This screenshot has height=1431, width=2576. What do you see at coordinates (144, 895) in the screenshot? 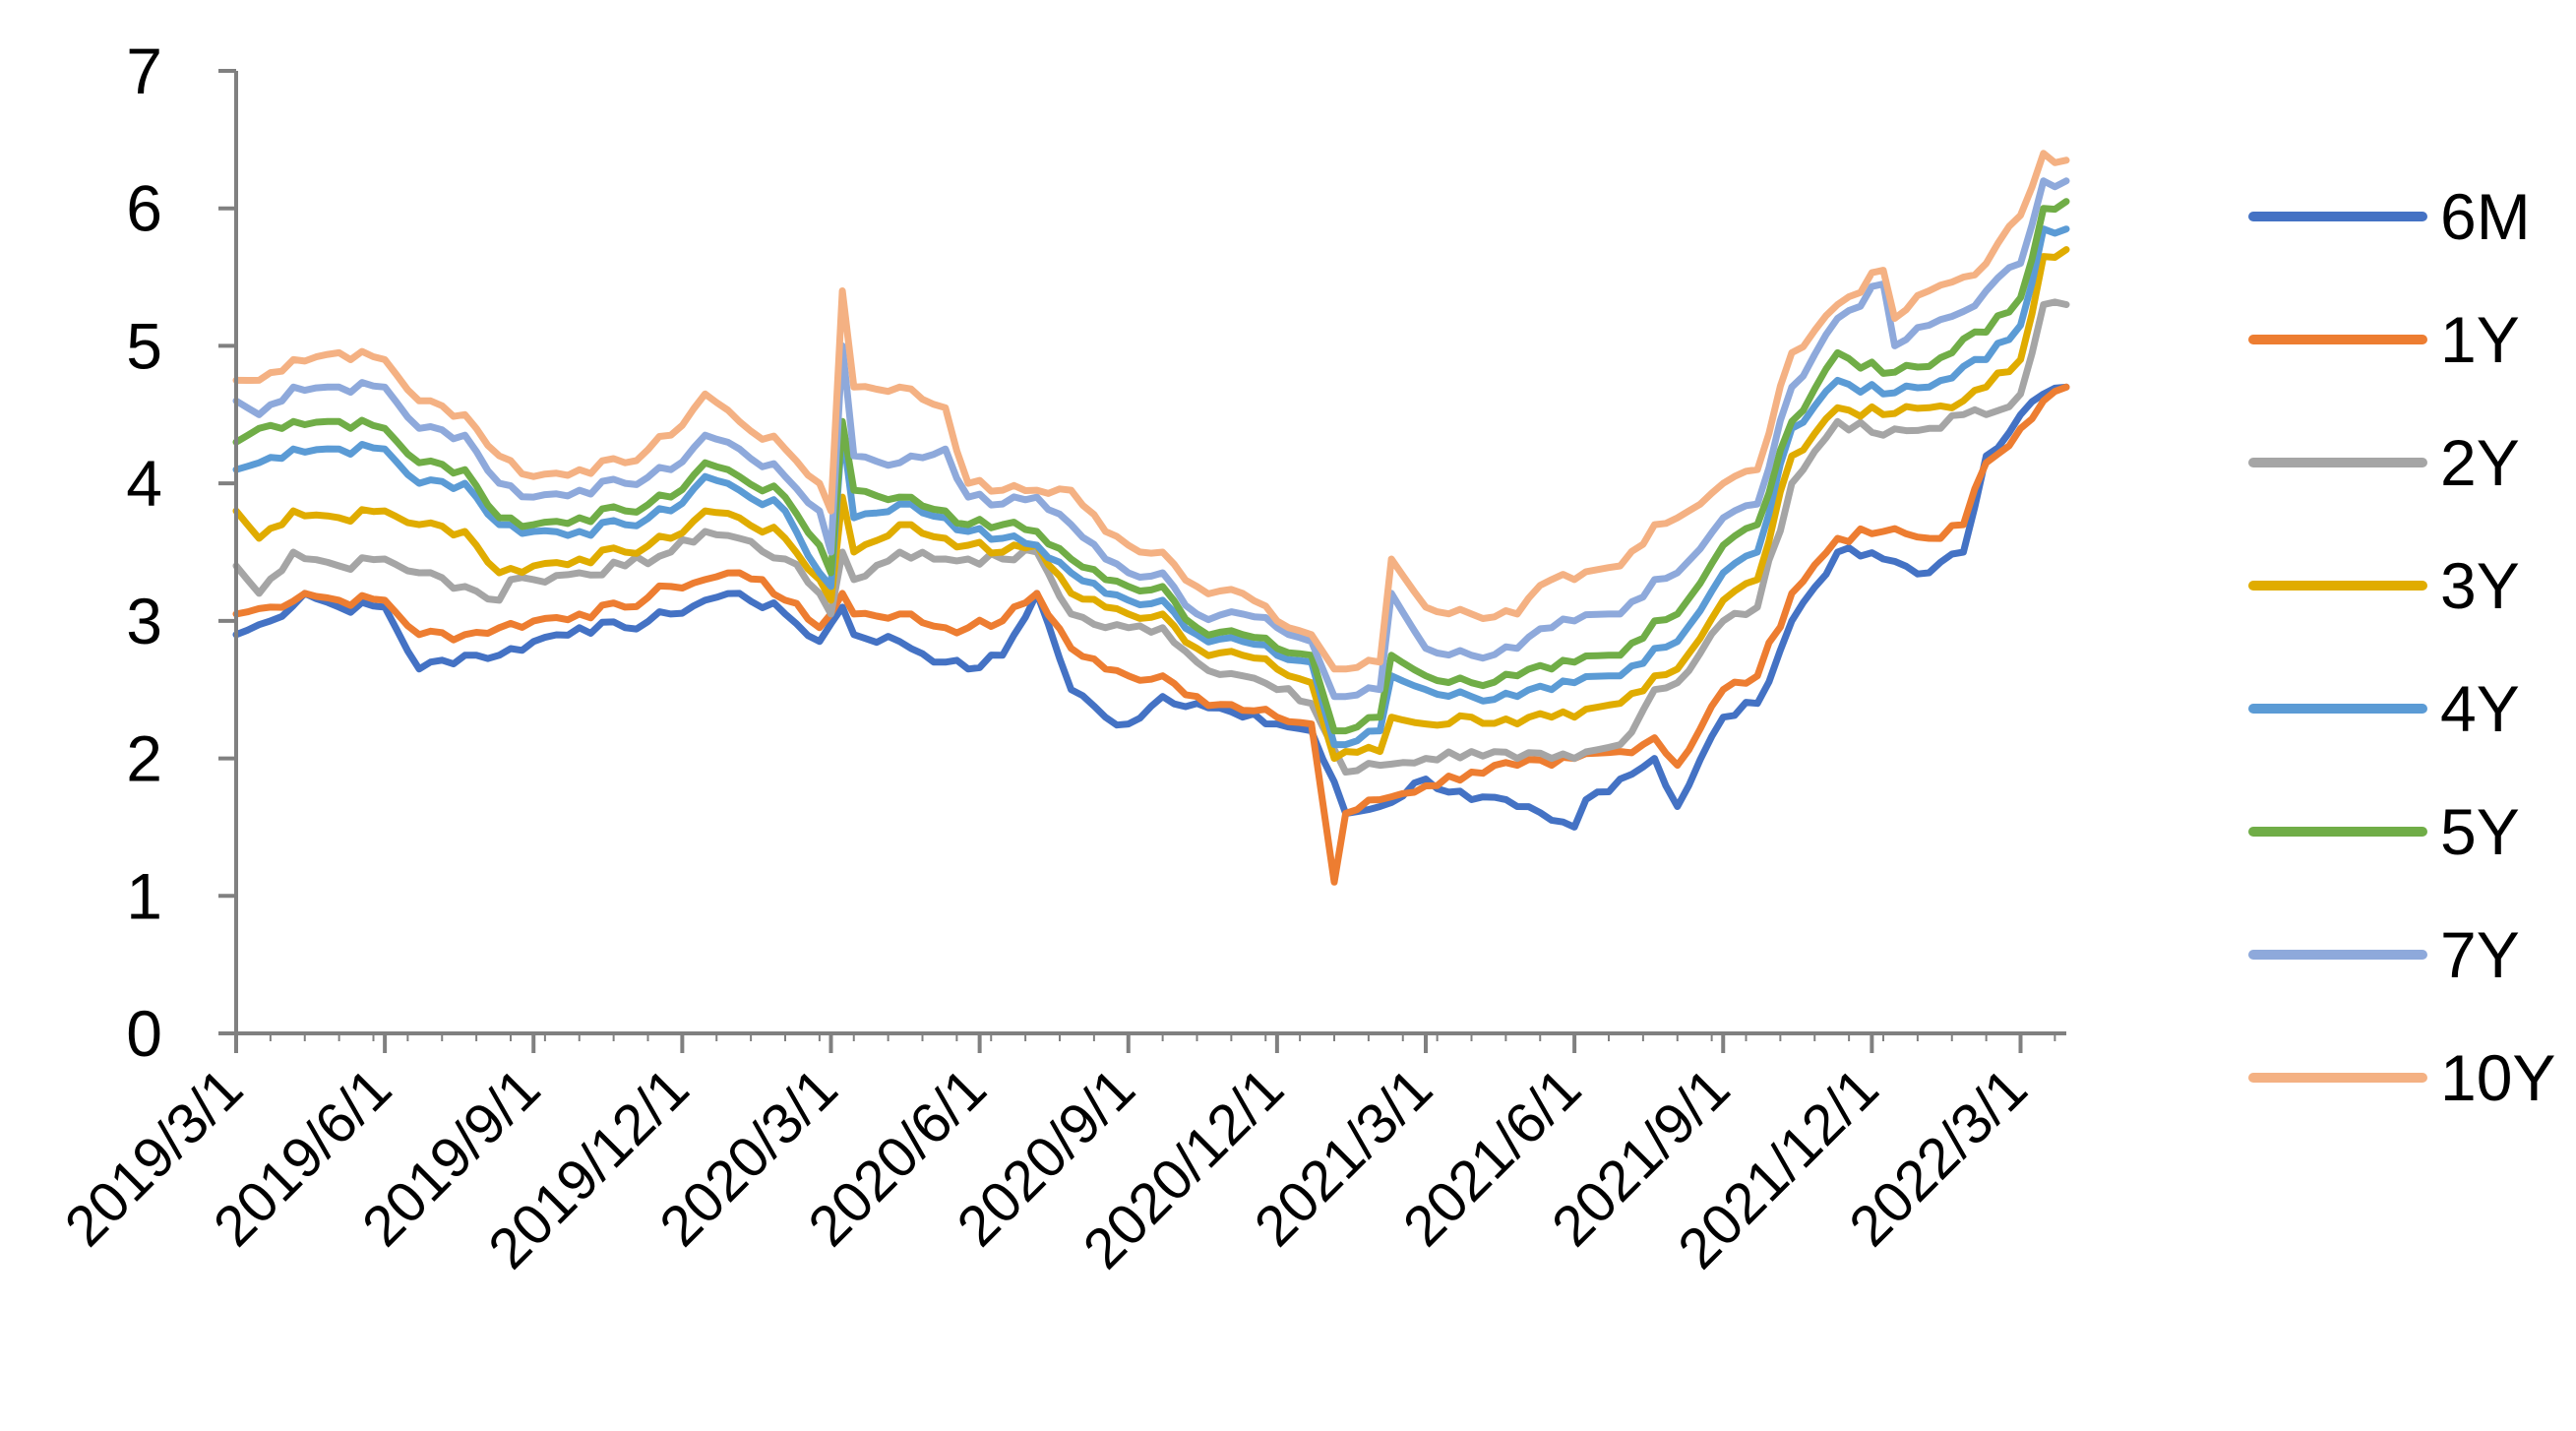
I see `y-tick-label: 1` at bounding box center [144, 895].